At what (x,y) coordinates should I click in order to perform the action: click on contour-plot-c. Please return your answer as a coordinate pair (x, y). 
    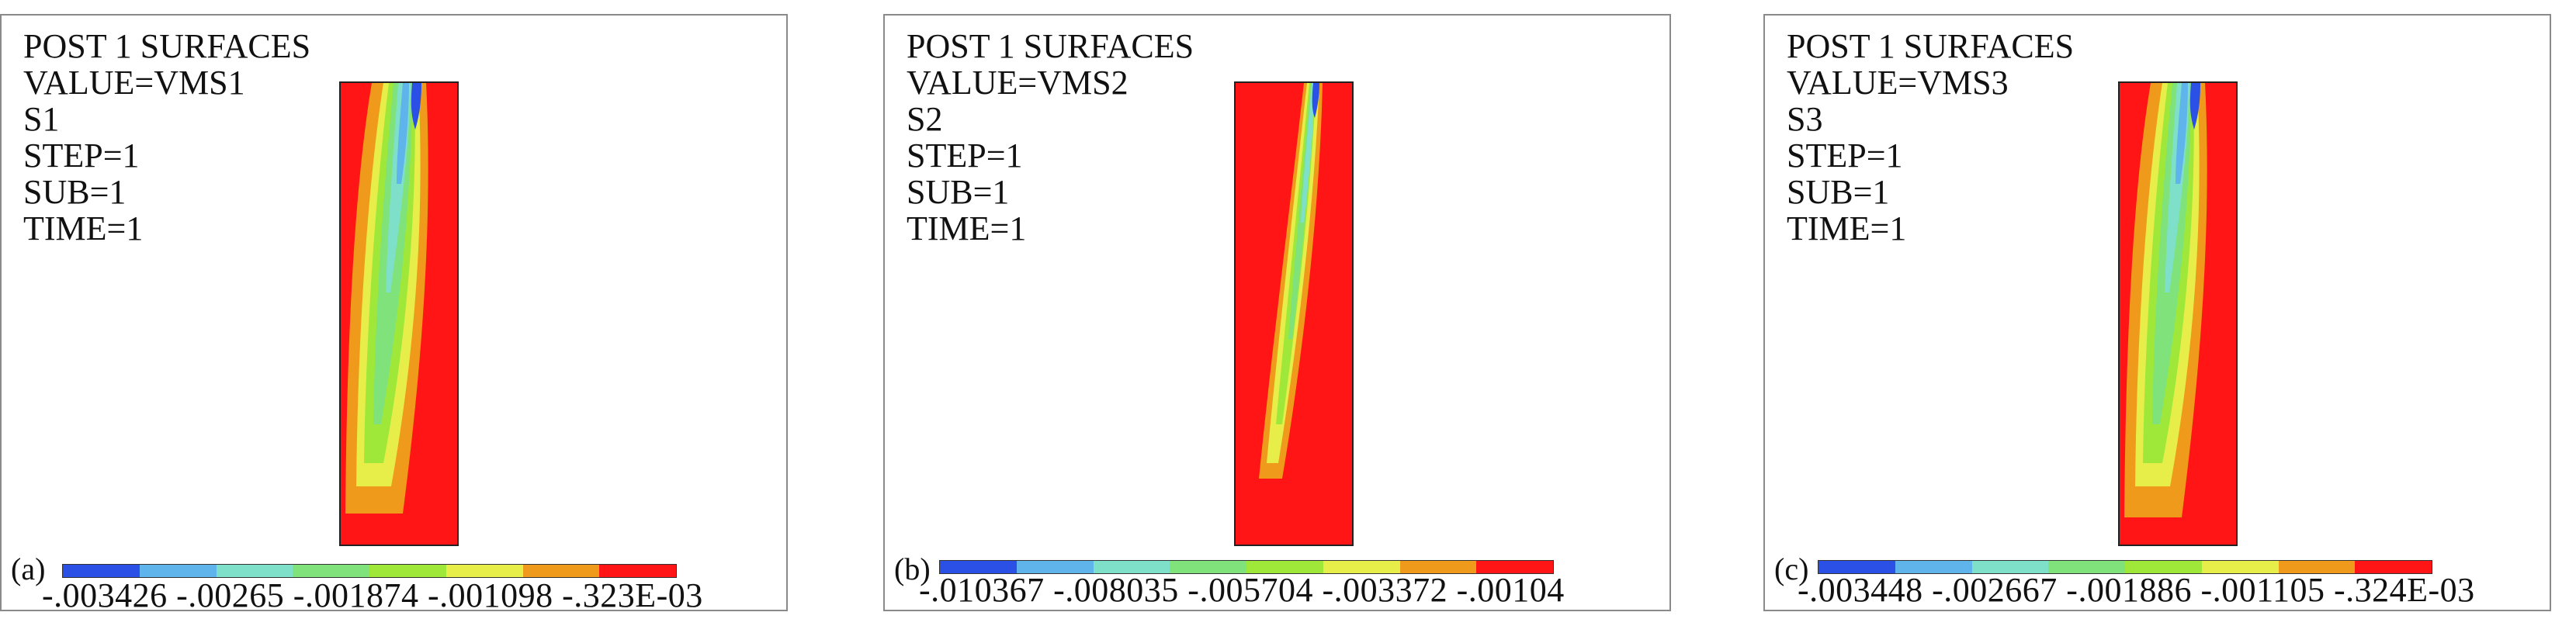
    Looking at the image, I should click on (2178, 313).